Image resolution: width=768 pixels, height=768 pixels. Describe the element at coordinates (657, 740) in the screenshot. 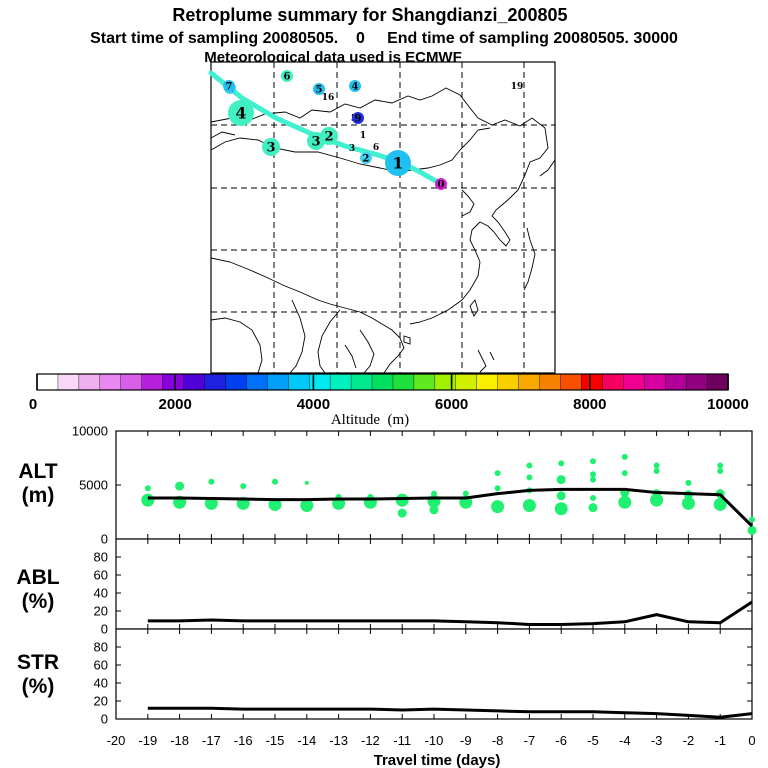

I see `x-tick-label-17: -3` at that location.